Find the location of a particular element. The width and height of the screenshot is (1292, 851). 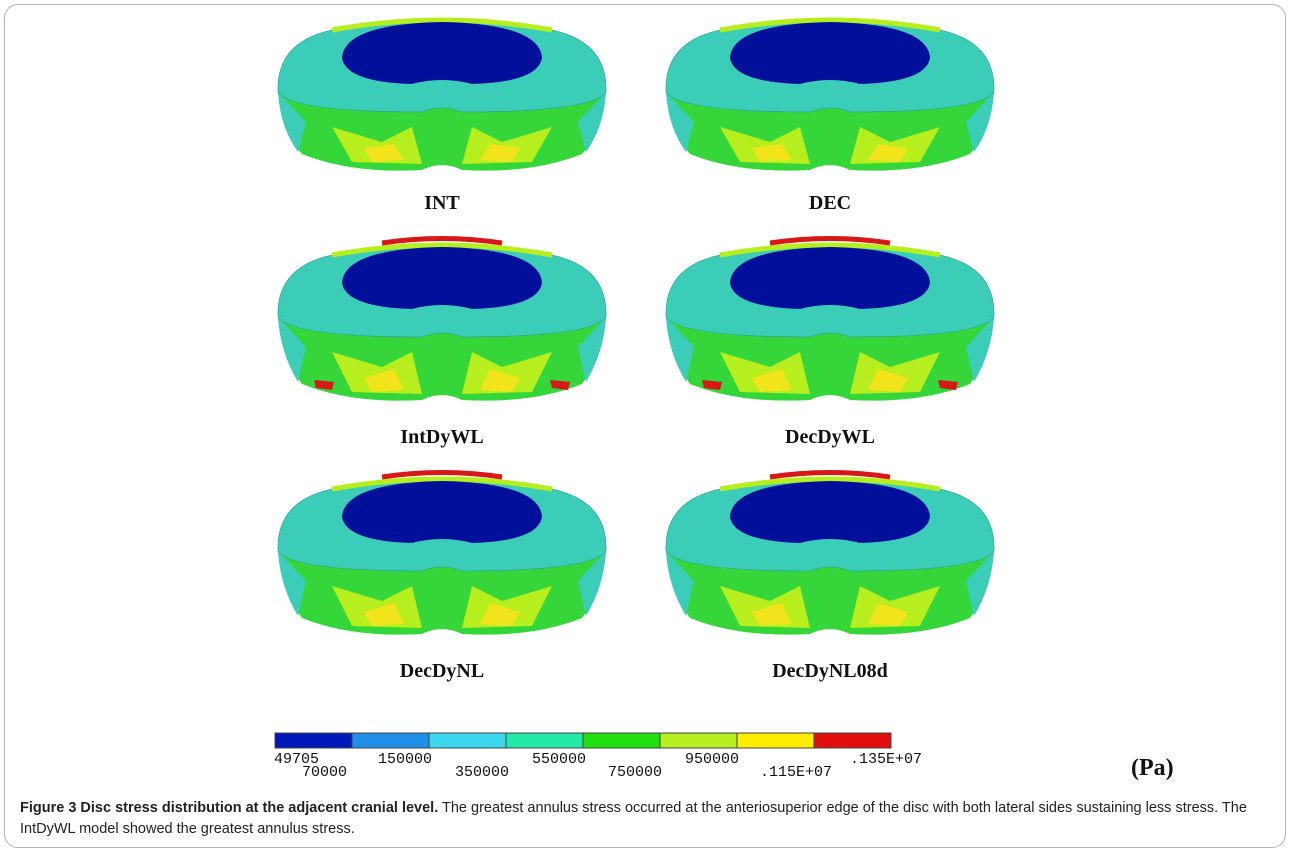

disc-model-dec is located at coordinates (830, 94).